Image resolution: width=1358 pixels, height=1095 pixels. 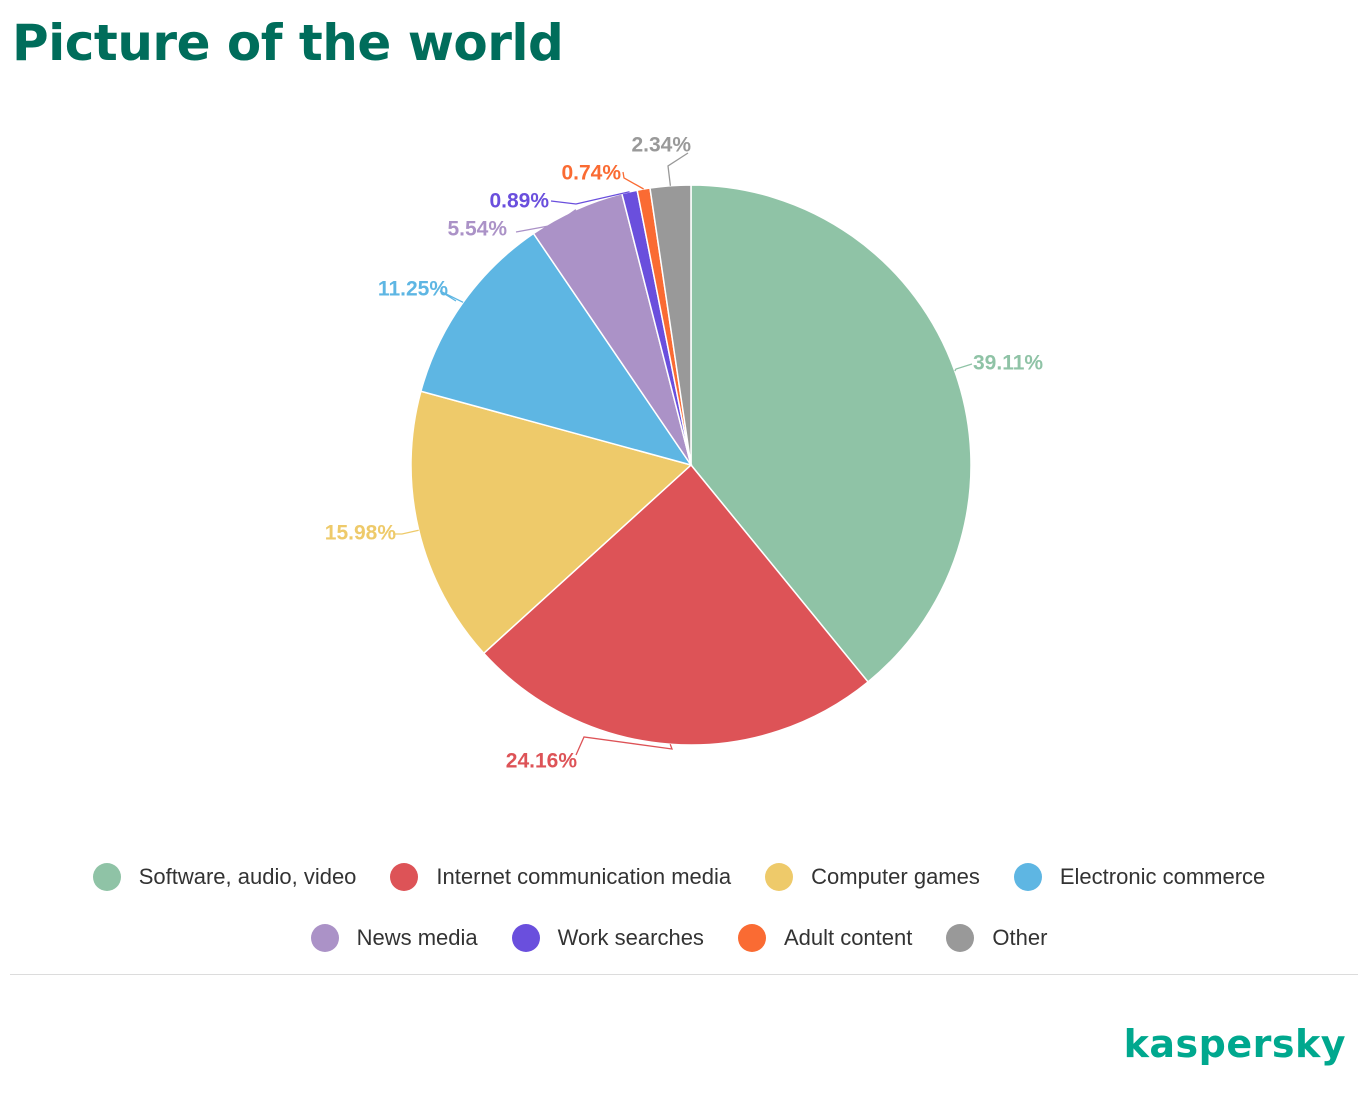 I want to click on leader-line-electronic-commerce, so click(x=451, y=296).